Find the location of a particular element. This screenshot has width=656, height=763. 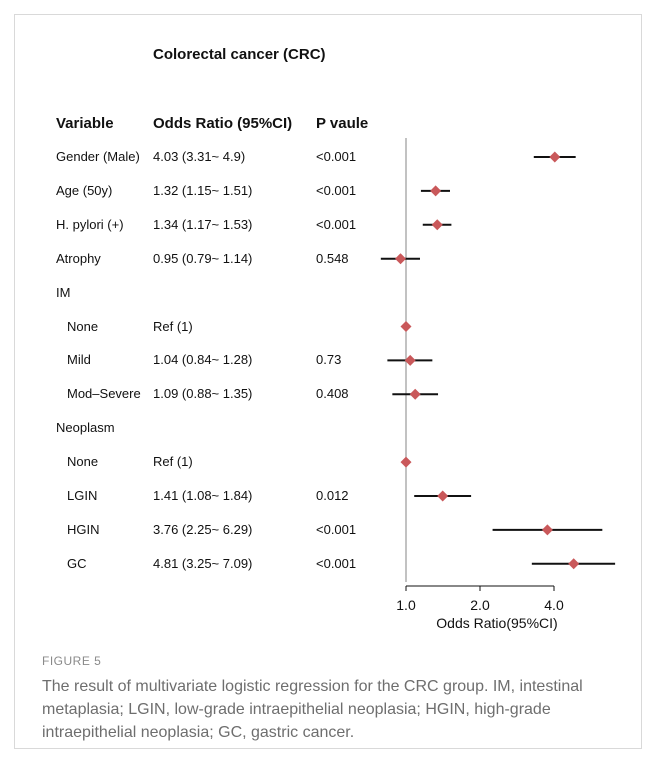

figure-label: FIGURE 5 is located at coordinates (72, 661).